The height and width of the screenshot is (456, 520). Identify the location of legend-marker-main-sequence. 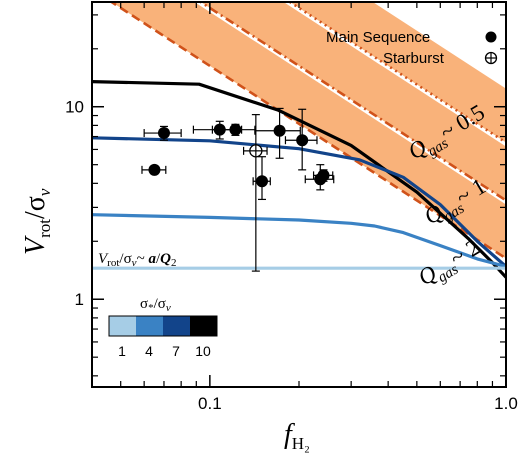
(491, 37).